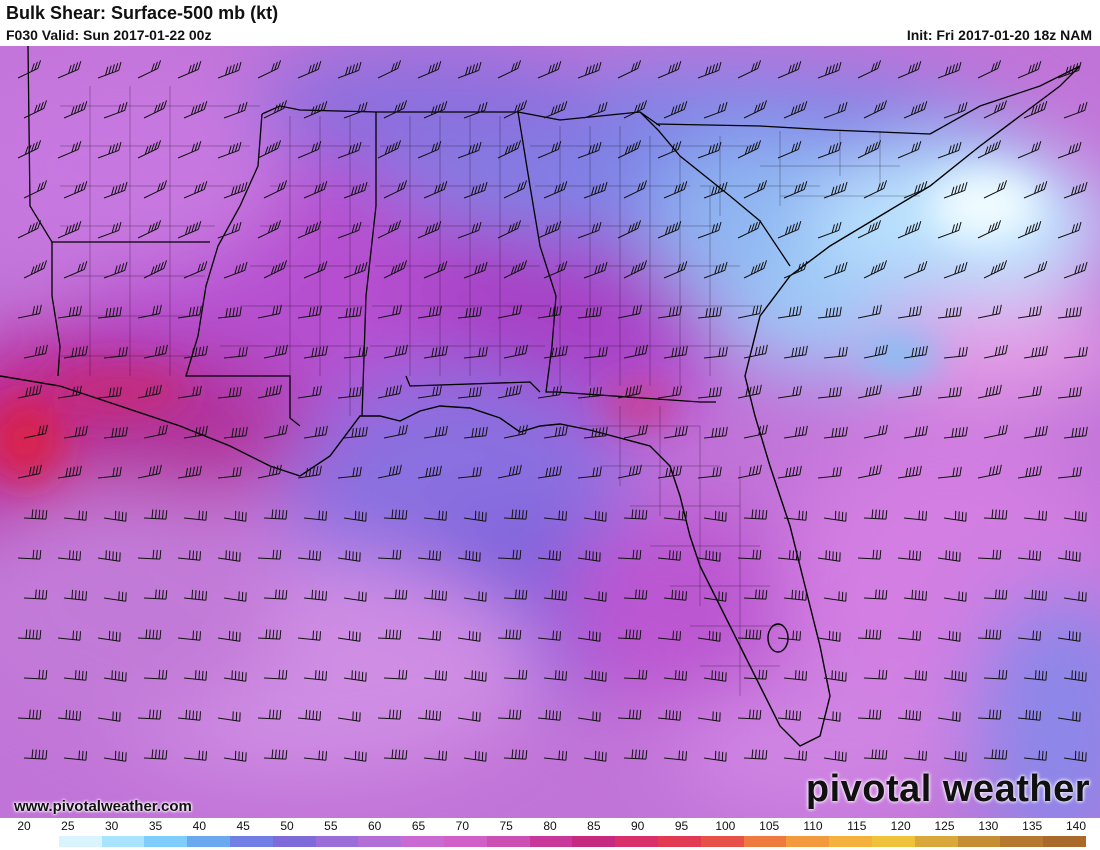  What do you see at coordinates (681, 826) in the screenshot?
I see `legend-tick-label: 95` at bounding box center [681, 826].